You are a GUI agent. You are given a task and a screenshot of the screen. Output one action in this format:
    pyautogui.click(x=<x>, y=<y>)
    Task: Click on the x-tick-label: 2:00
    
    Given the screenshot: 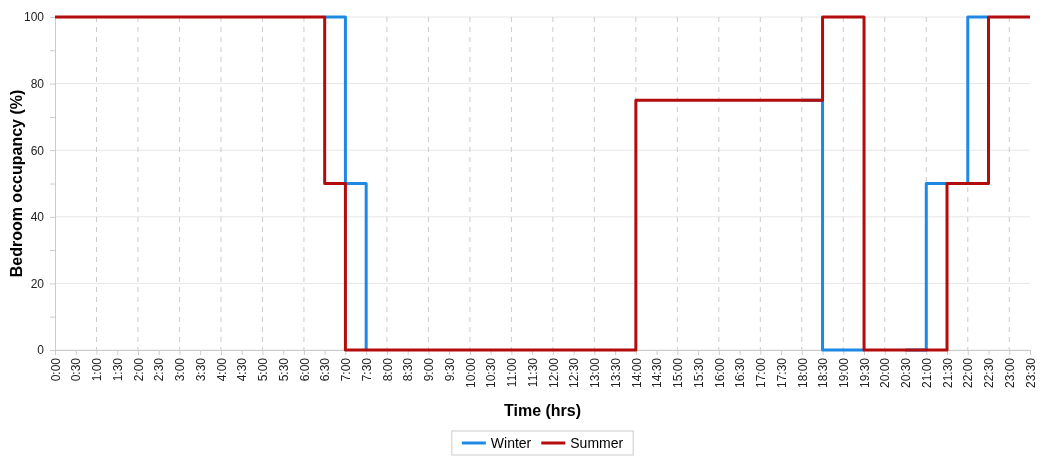 What is the action you would take?
    pyautogui.click(x=138, y=369)
    